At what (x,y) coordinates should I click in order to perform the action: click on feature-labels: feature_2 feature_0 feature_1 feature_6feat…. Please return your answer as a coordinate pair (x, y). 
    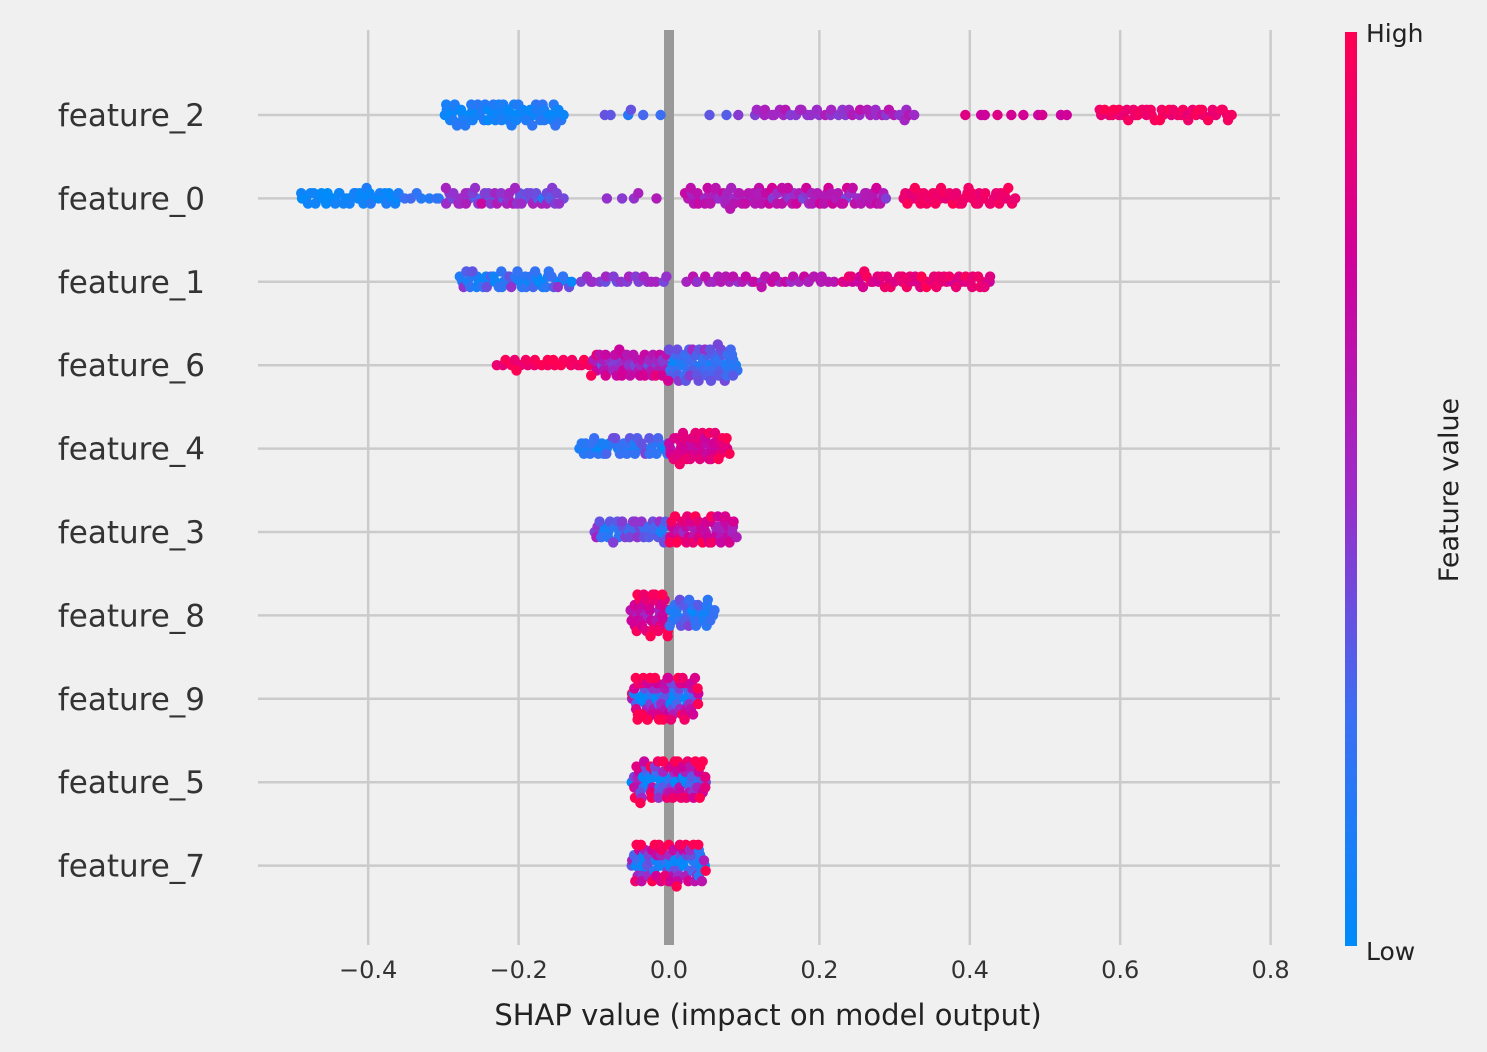
    Looking at the image, I should click on (131, 491).